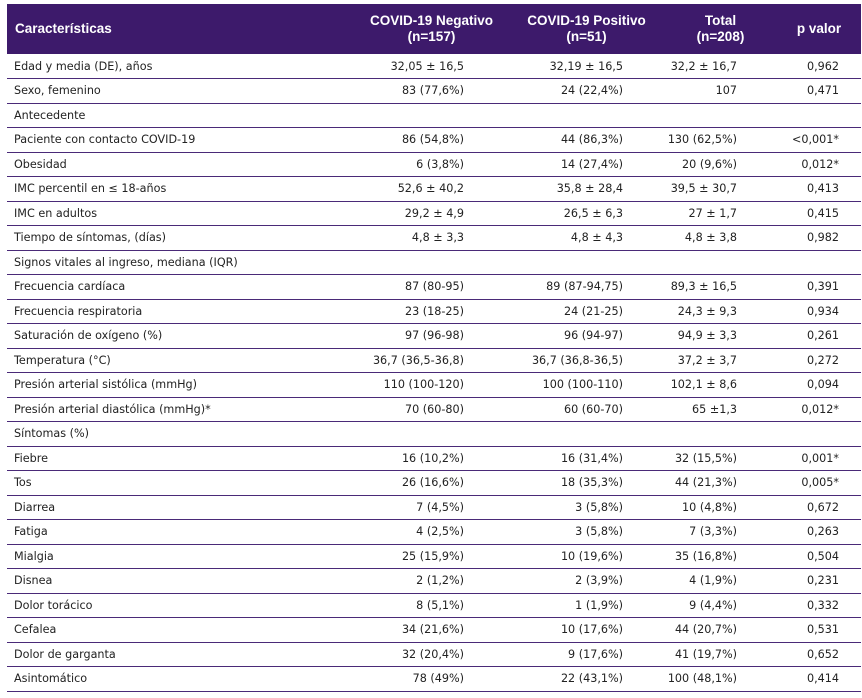  What do you see at coordinates (180, 605) in the screenshot?
I see `row-label: Dolor torácico` at bounding box center [180, 605].